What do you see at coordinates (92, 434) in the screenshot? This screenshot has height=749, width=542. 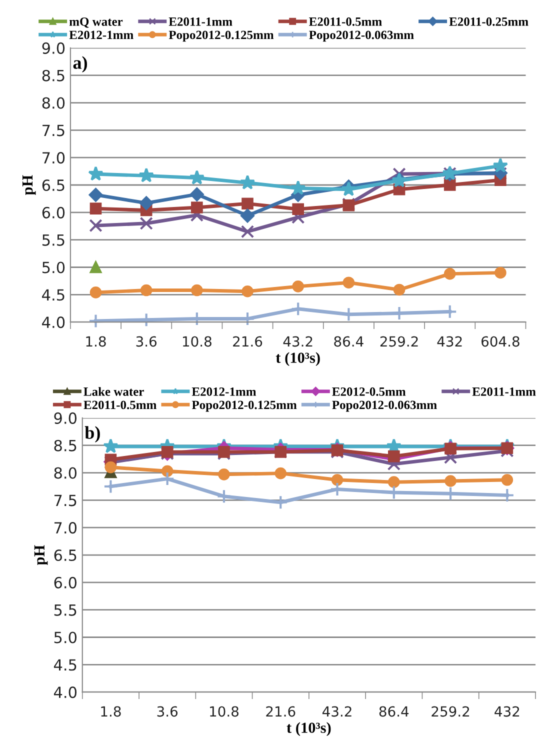 I see `annotation: b)` at bounding box center [92, 434].